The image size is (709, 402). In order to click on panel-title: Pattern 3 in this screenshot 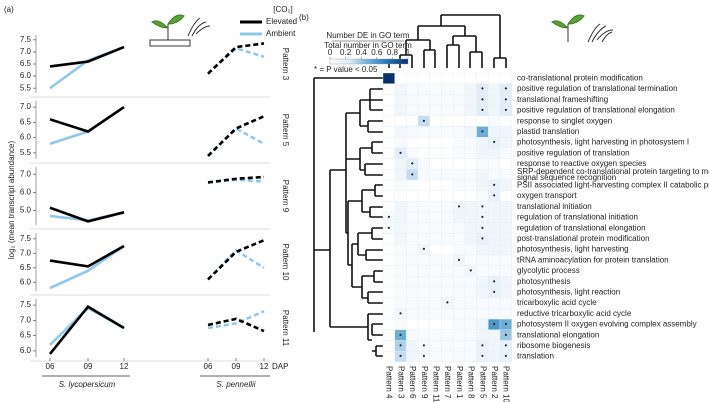, I will do `click(285, 64)`.